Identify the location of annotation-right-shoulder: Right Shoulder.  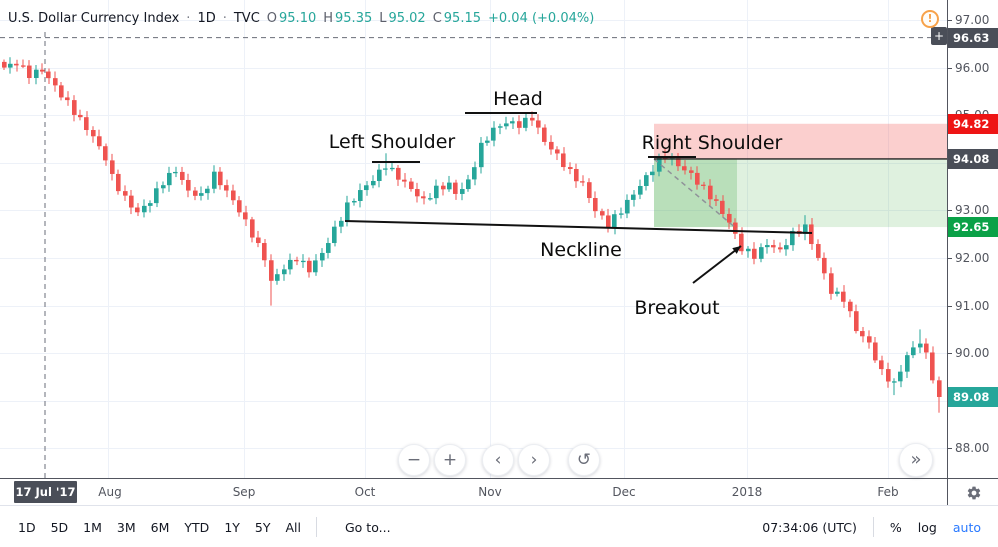
(712, 143).